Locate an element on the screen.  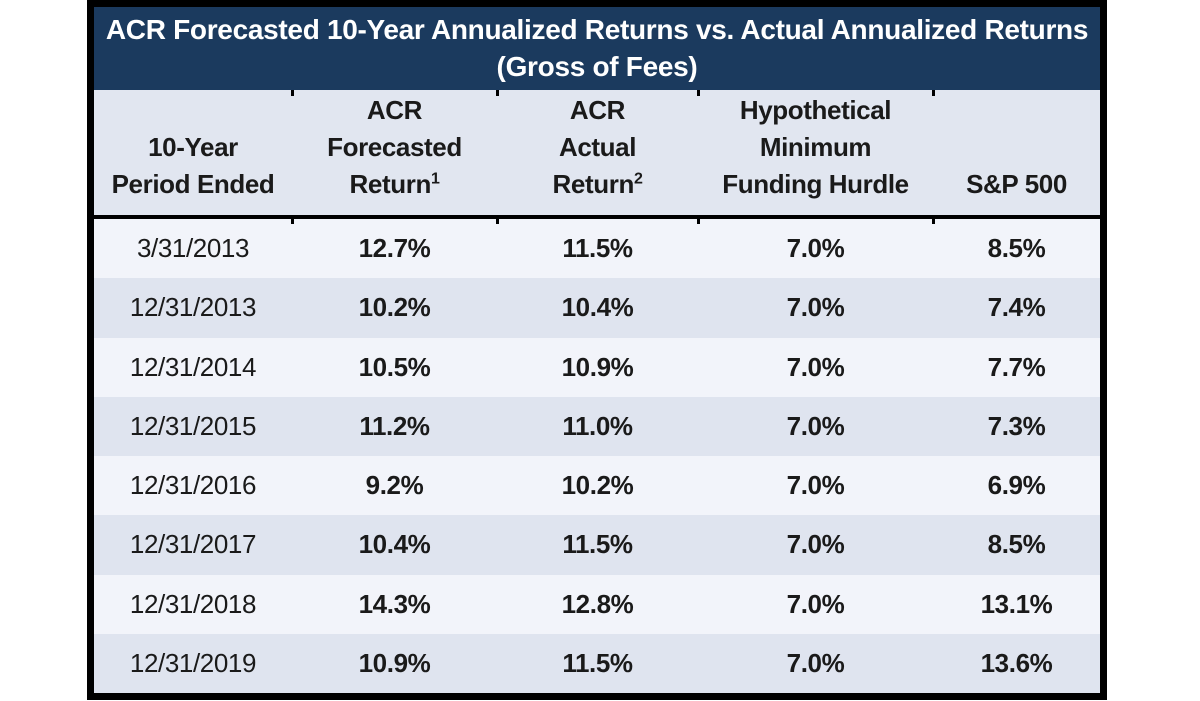
cell-period: 12/31/2014 is located at coordinates (193, 366).